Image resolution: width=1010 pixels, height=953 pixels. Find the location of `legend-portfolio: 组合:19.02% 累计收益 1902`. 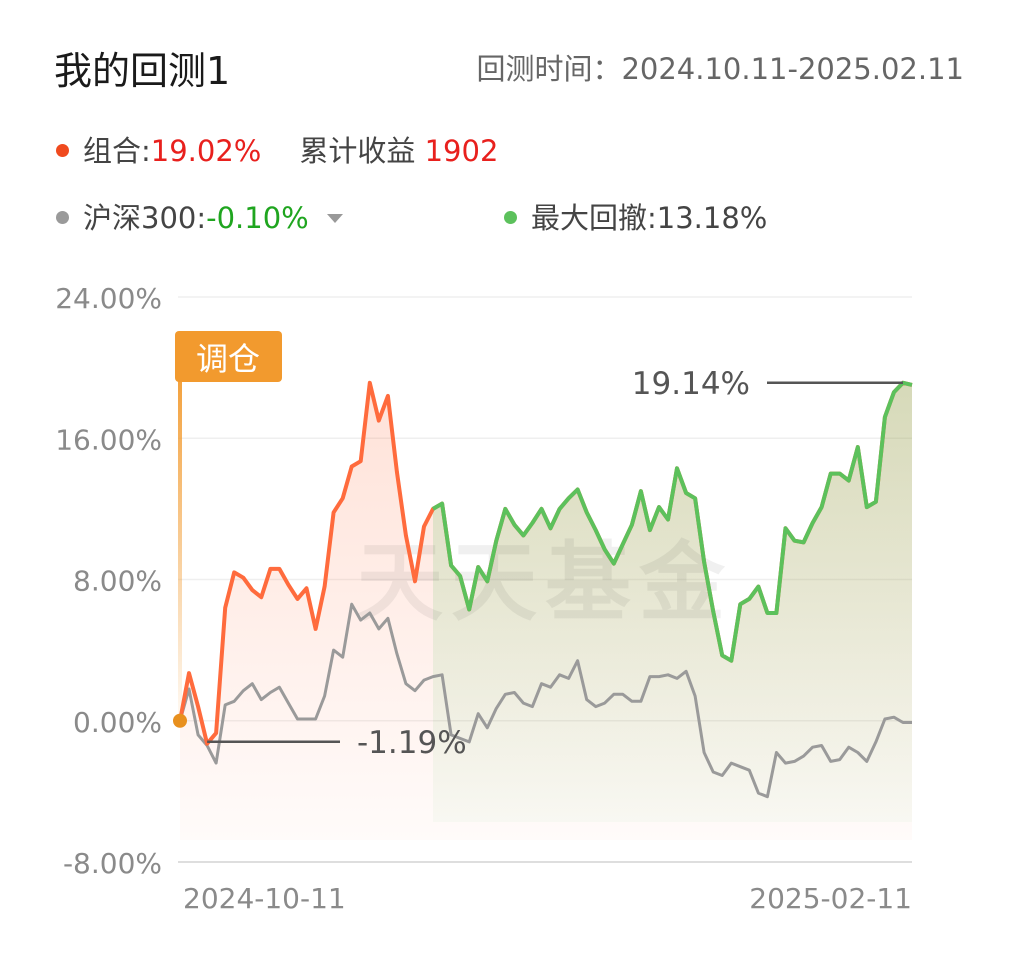

legend-portfolio: 组合:19.02% 累计收益 1902 is located at coordinates (277, 149).